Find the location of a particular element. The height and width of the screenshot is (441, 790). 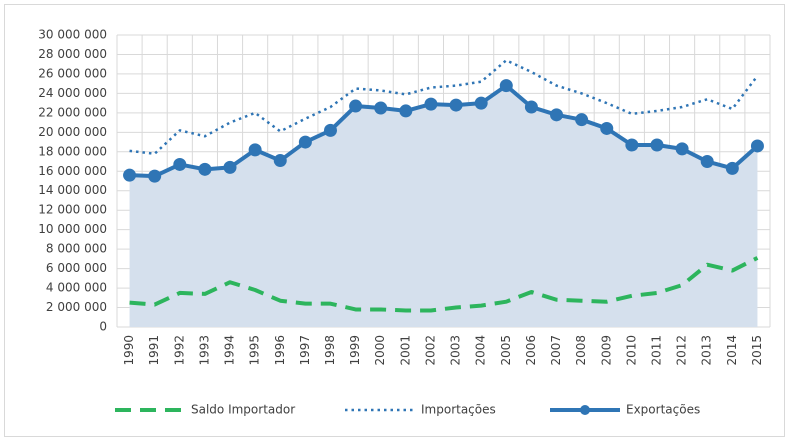

x-tick-label: 2004 is located at coordinates (481, 350).